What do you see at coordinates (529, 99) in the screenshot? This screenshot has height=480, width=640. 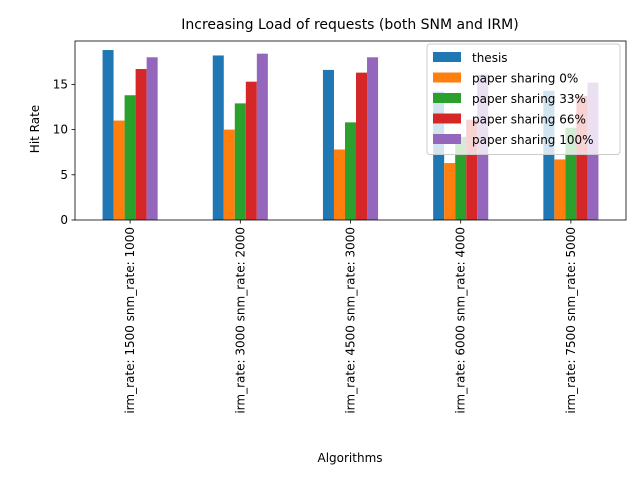 I see `legend-label: paper sharing 33%` at bounding box center [529, 99].